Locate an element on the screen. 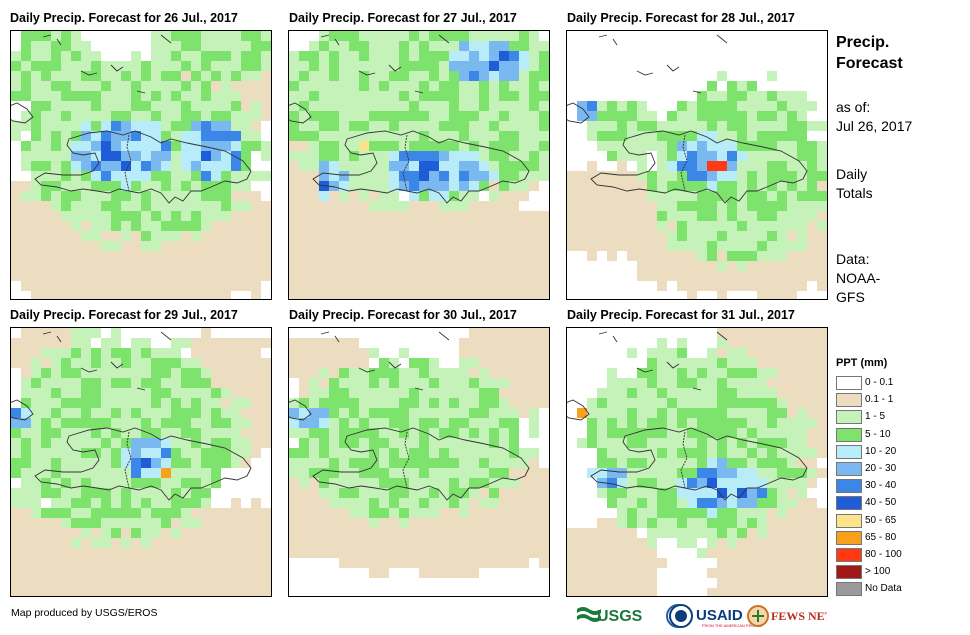 This screenshot has height=635, width=970. legend-label: 1 - 5 is located at coordinates (875, 417).